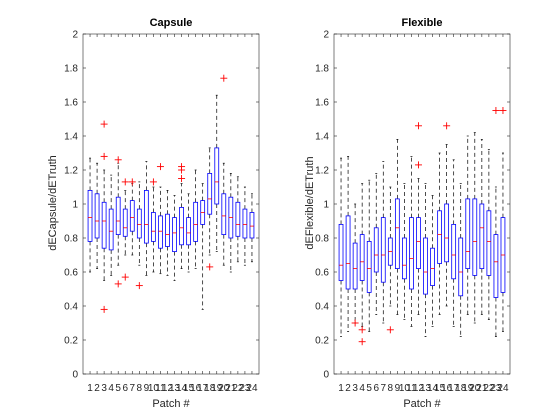  What do you see at coordinates (489, 388) in the screenshot?
I see `flexible-xtick-label: 22` at bounding box center [489, 388].